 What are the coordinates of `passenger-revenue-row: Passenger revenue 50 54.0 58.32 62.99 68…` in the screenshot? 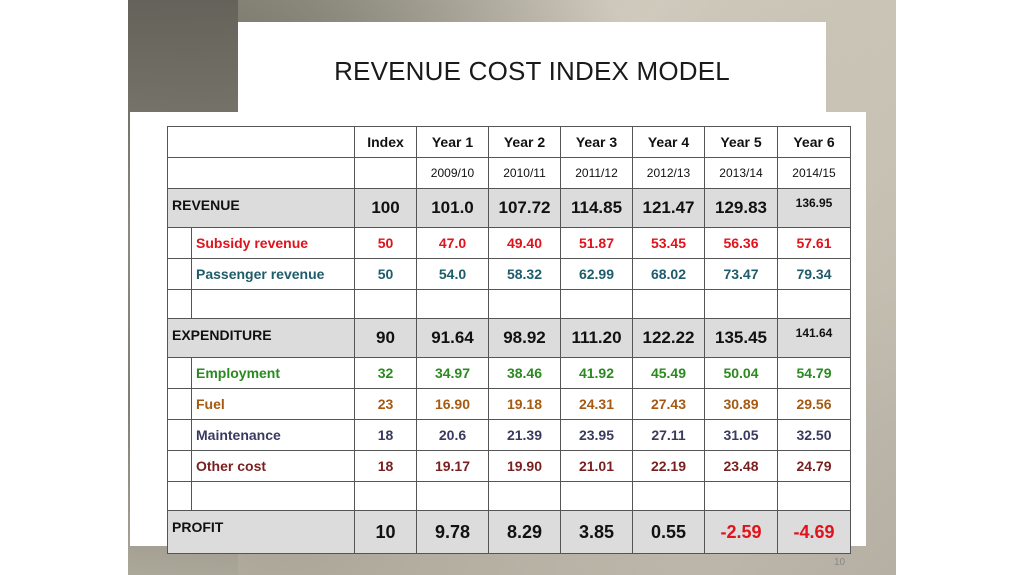 It's located at (509, 274).